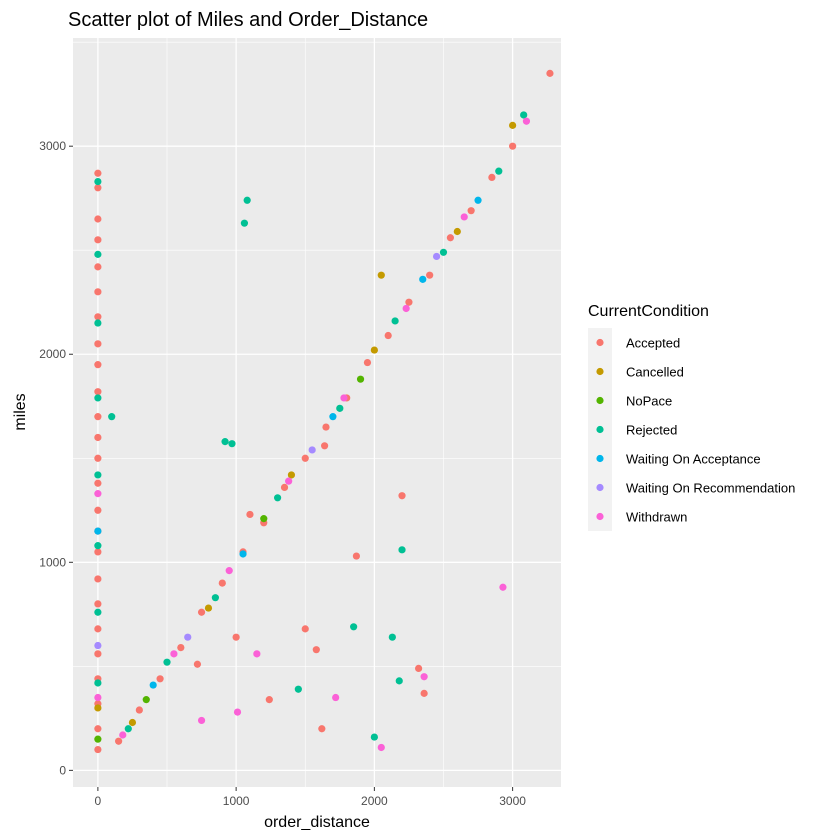 The height and width of the screenshot is (840, 840). Describe the element at coordinates (651, 430) in the screenshot. I see `legend-label: Rejected` at that location.